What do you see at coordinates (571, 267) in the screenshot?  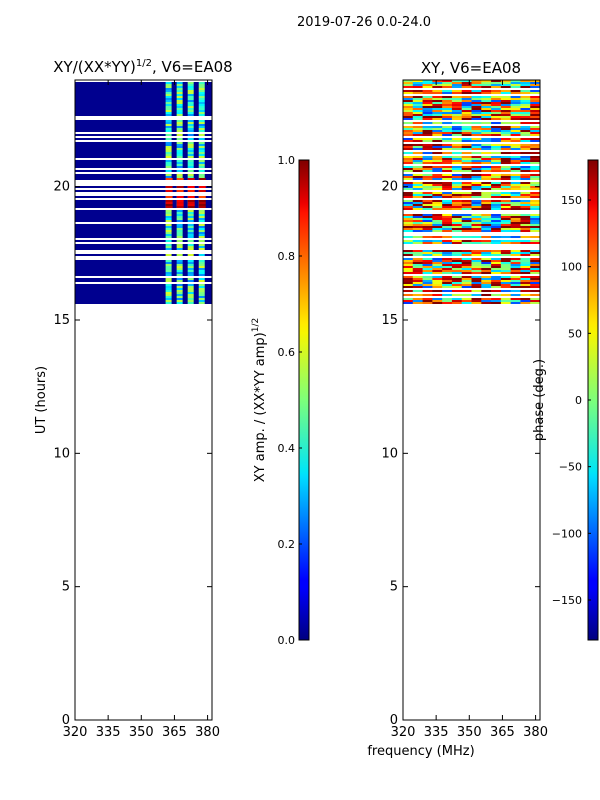 I see `colorbar-tick-label: 100` at bounding box center [571, 267].